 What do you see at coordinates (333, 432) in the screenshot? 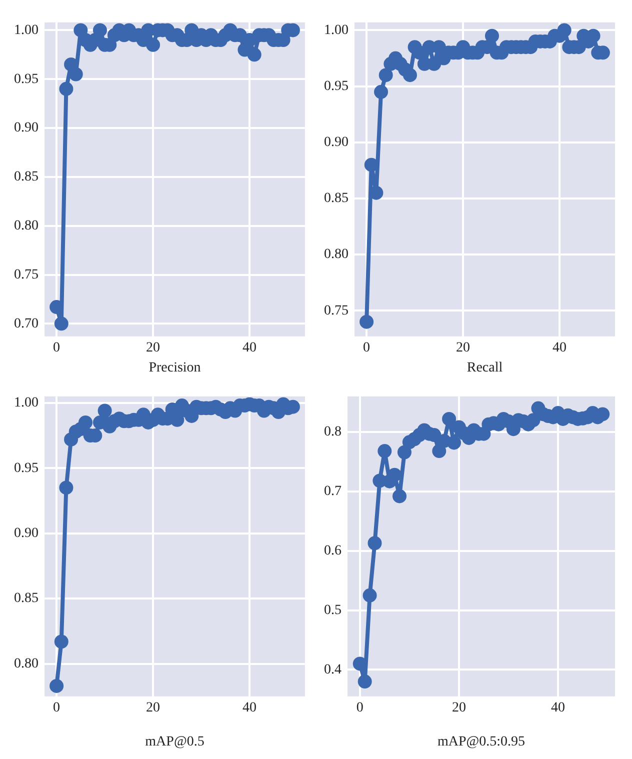
I see `y-tick-label: 0.8` at bounding box center [333, 432].